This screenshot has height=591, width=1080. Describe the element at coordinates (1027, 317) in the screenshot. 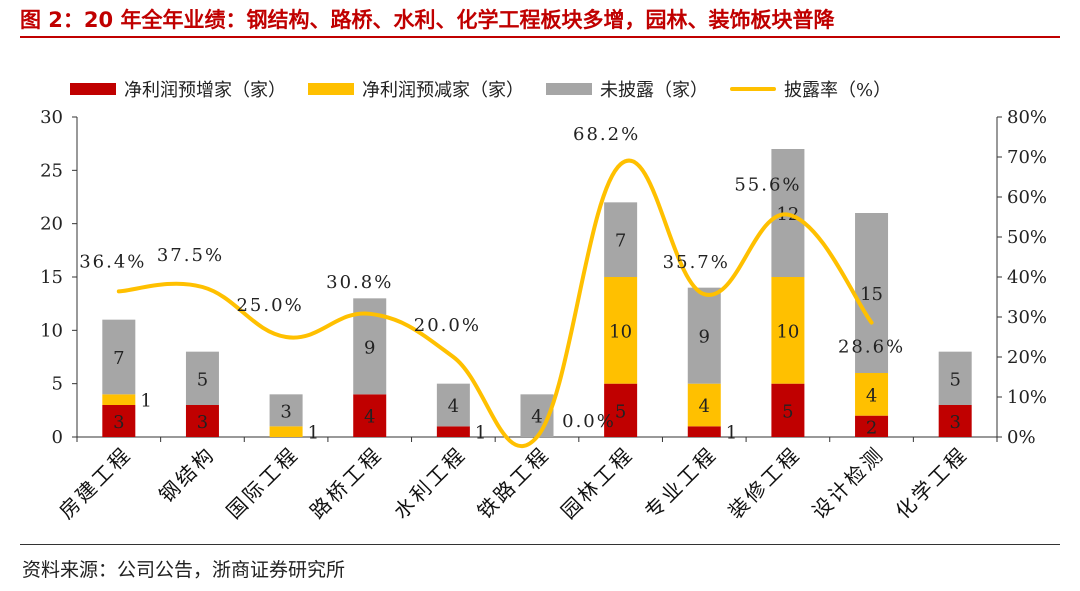

I see `y-right-tick-label: 30%` at that location.